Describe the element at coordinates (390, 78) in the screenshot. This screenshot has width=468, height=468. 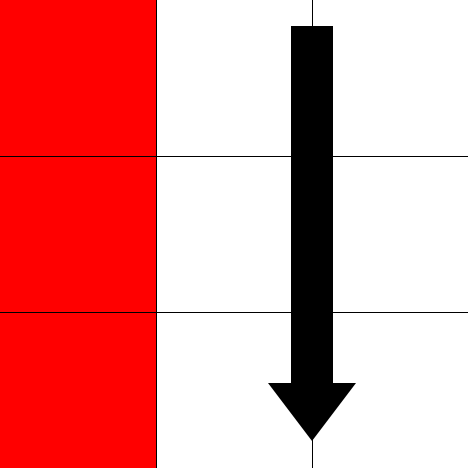
I see `cell-r0-c2` at that location.